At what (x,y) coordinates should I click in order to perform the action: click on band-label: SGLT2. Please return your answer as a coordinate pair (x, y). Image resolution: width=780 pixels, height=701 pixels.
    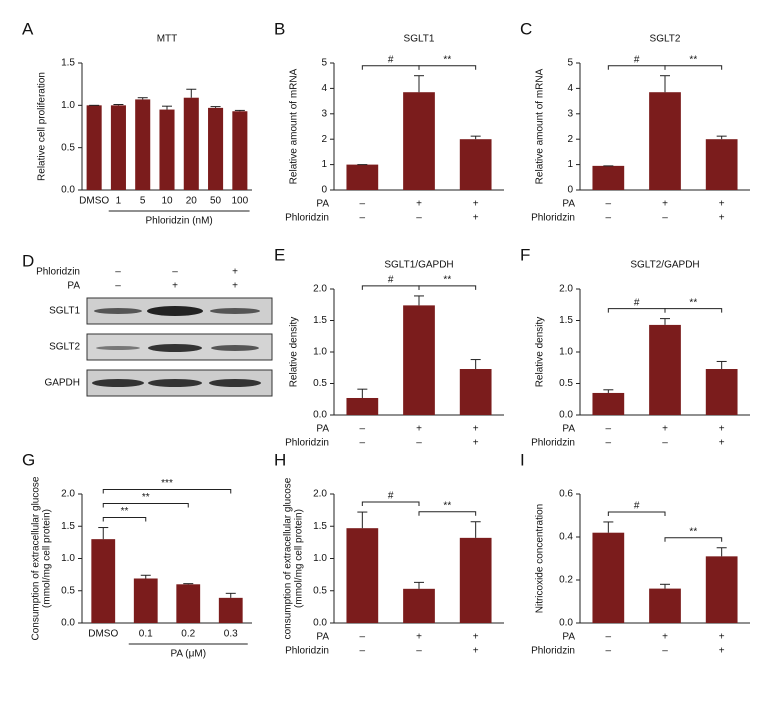
    Looking at the image, I should click on (64, 347).